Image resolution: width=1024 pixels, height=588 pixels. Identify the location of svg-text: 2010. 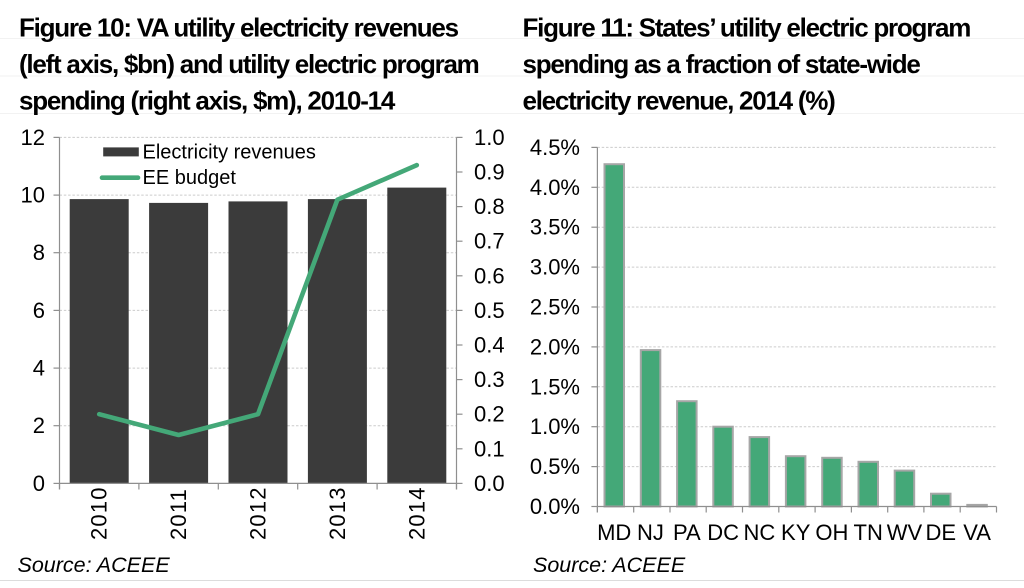
(99, 513).